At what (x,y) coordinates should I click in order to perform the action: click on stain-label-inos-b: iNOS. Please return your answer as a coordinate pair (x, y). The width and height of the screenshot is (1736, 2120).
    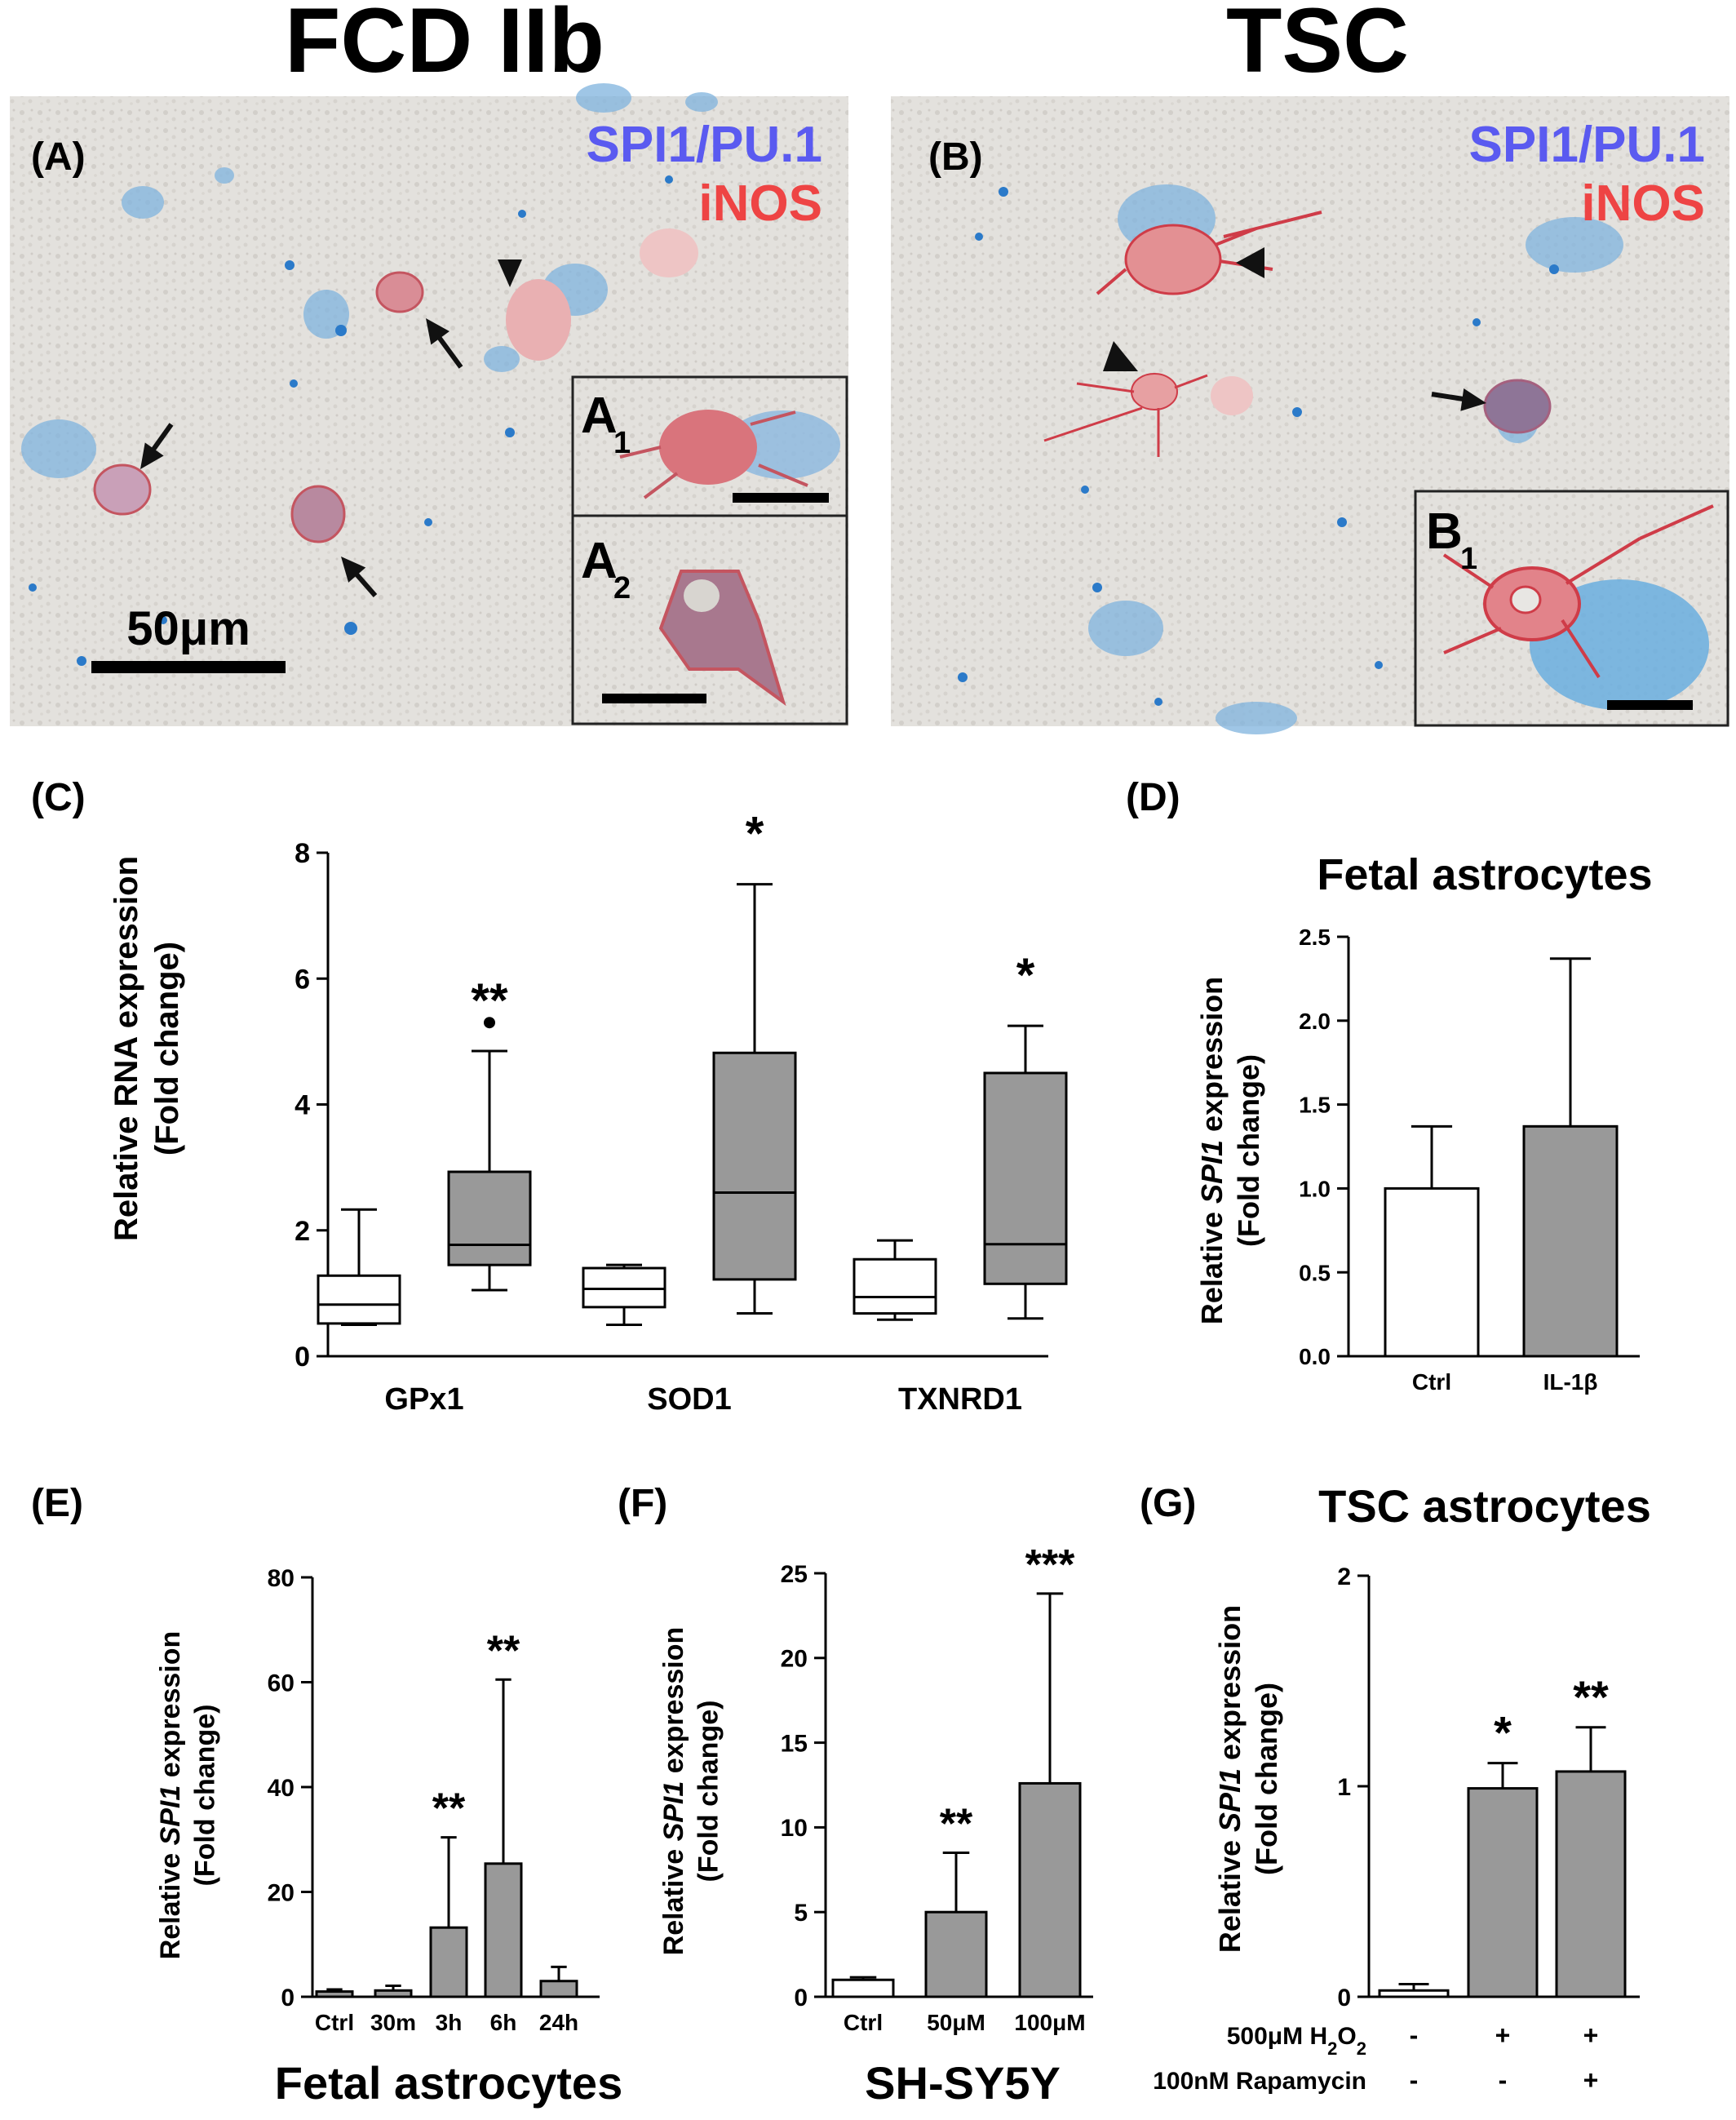
    Looking at the image, I should click on (1643, 203).